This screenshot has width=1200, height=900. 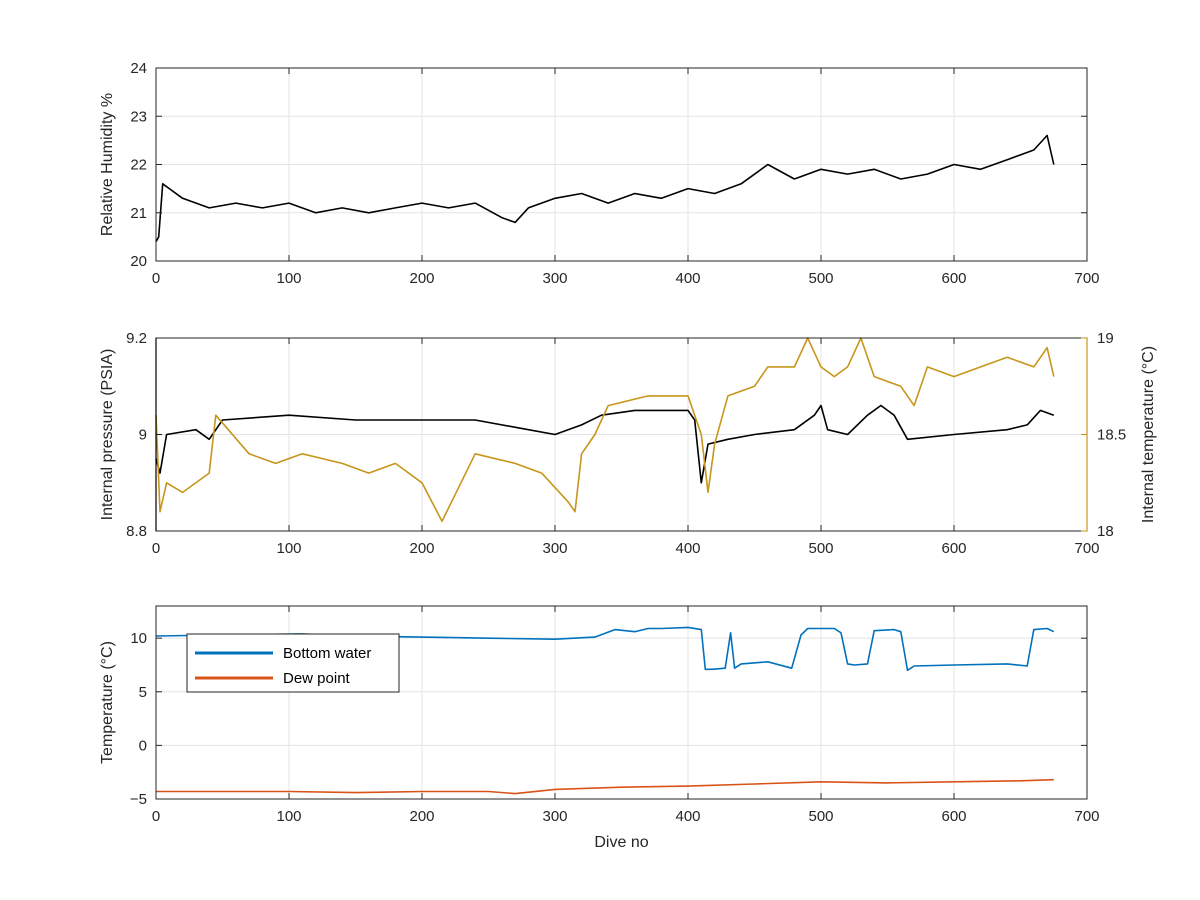 I want to click on series-line-bottom-water, so click(x=605, y=649).